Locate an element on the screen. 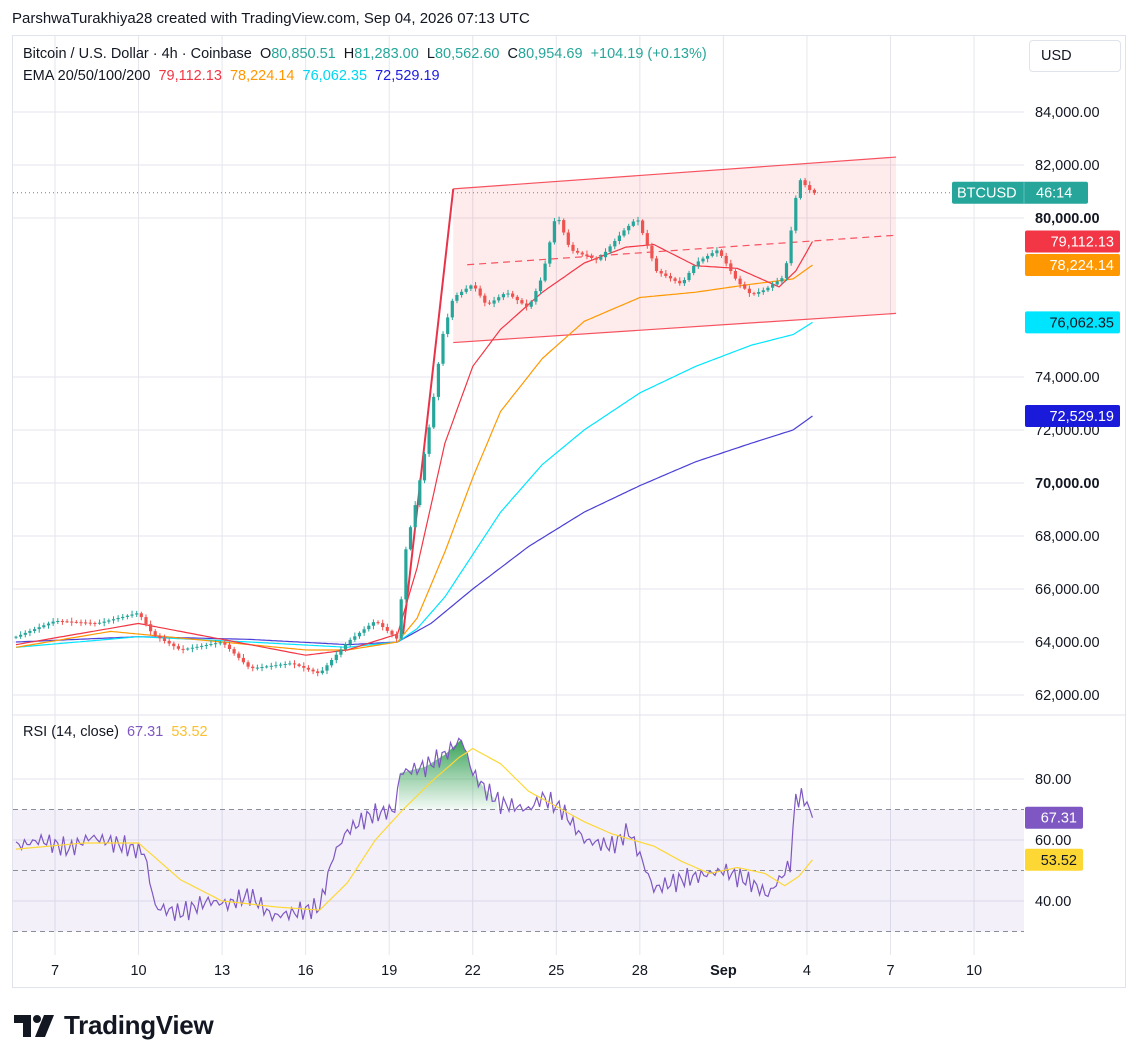 The height and width of the screenshot is (1064, 1139). channel-lower-line is located at coordinates (675, 328).